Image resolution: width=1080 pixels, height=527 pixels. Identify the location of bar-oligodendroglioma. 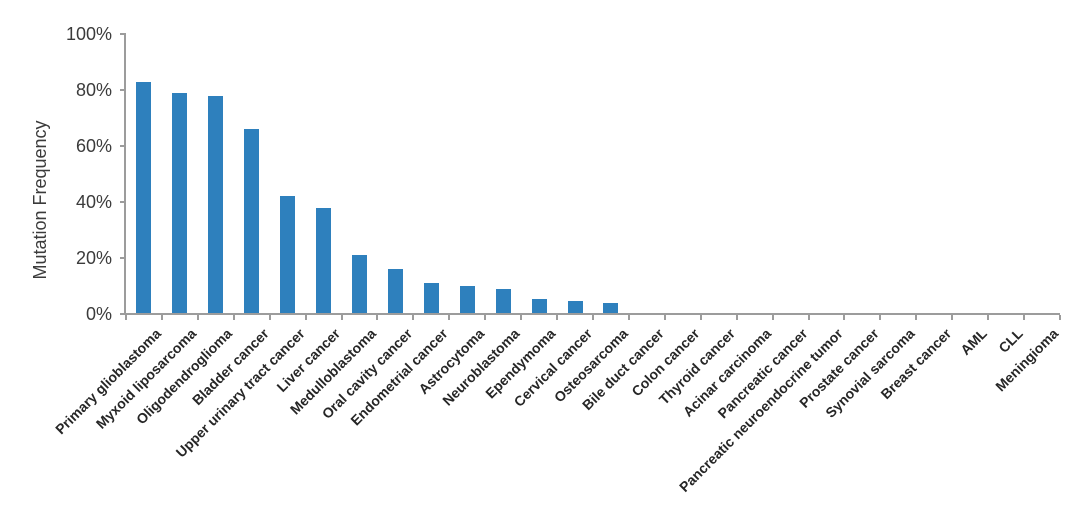
(216, 204).